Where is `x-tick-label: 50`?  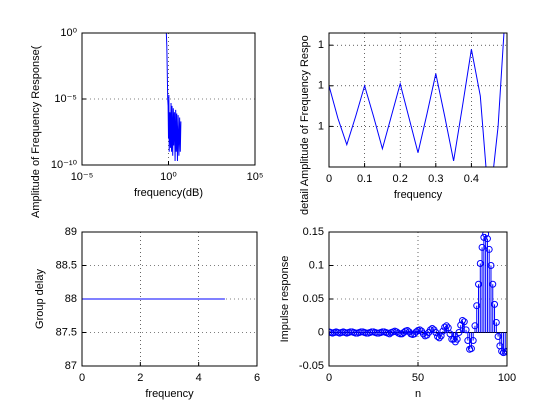
x-tick-label: 50 is located at coordinates (418, 378).